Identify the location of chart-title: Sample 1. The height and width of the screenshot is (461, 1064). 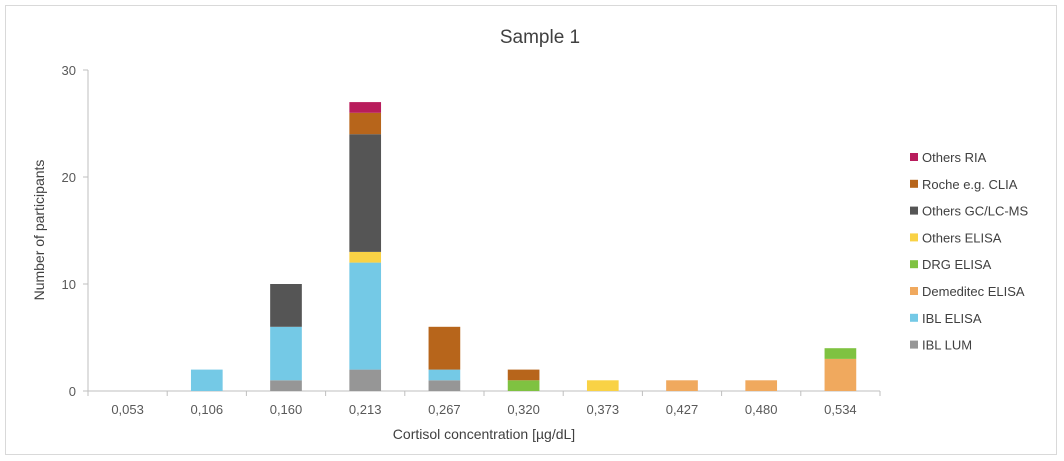
(540, 37).